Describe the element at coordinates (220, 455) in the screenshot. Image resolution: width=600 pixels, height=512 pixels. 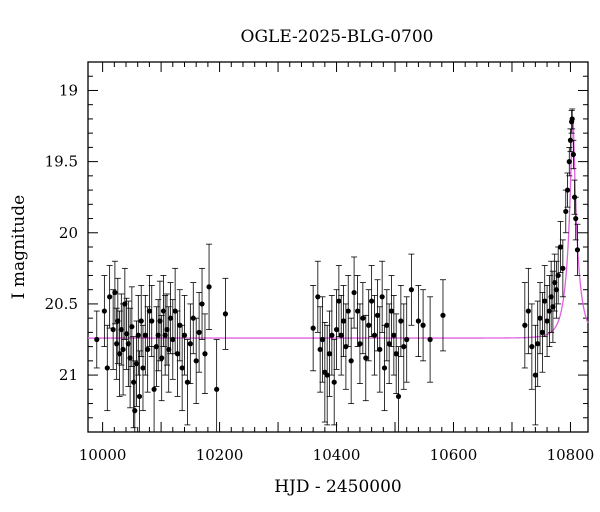
I see `x-tick-label: 10200` at that location.